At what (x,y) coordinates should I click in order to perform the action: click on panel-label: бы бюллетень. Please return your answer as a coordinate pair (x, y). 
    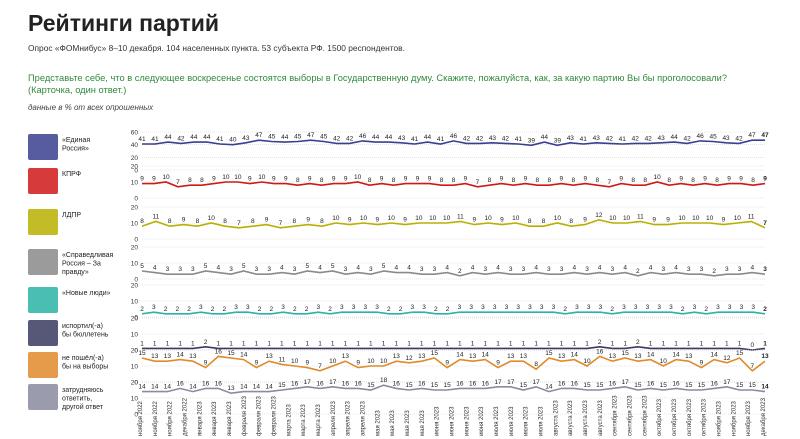
    Looking at the image, I should click on (85, 335).